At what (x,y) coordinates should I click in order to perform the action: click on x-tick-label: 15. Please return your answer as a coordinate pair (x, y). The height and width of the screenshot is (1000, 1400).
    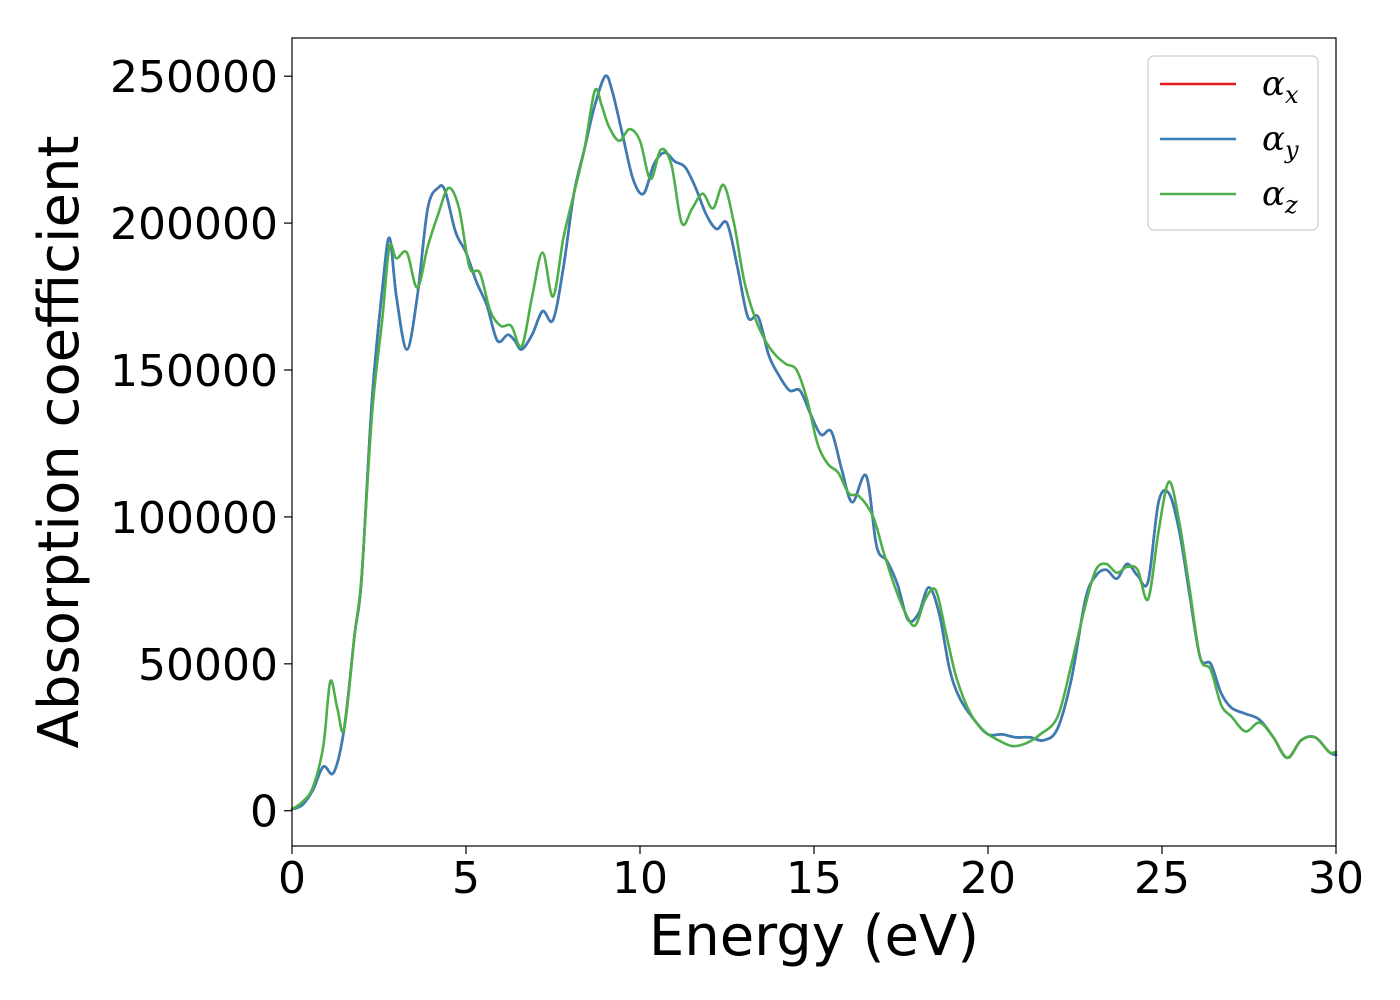
    Looking at the image, I should click on (814, 878).